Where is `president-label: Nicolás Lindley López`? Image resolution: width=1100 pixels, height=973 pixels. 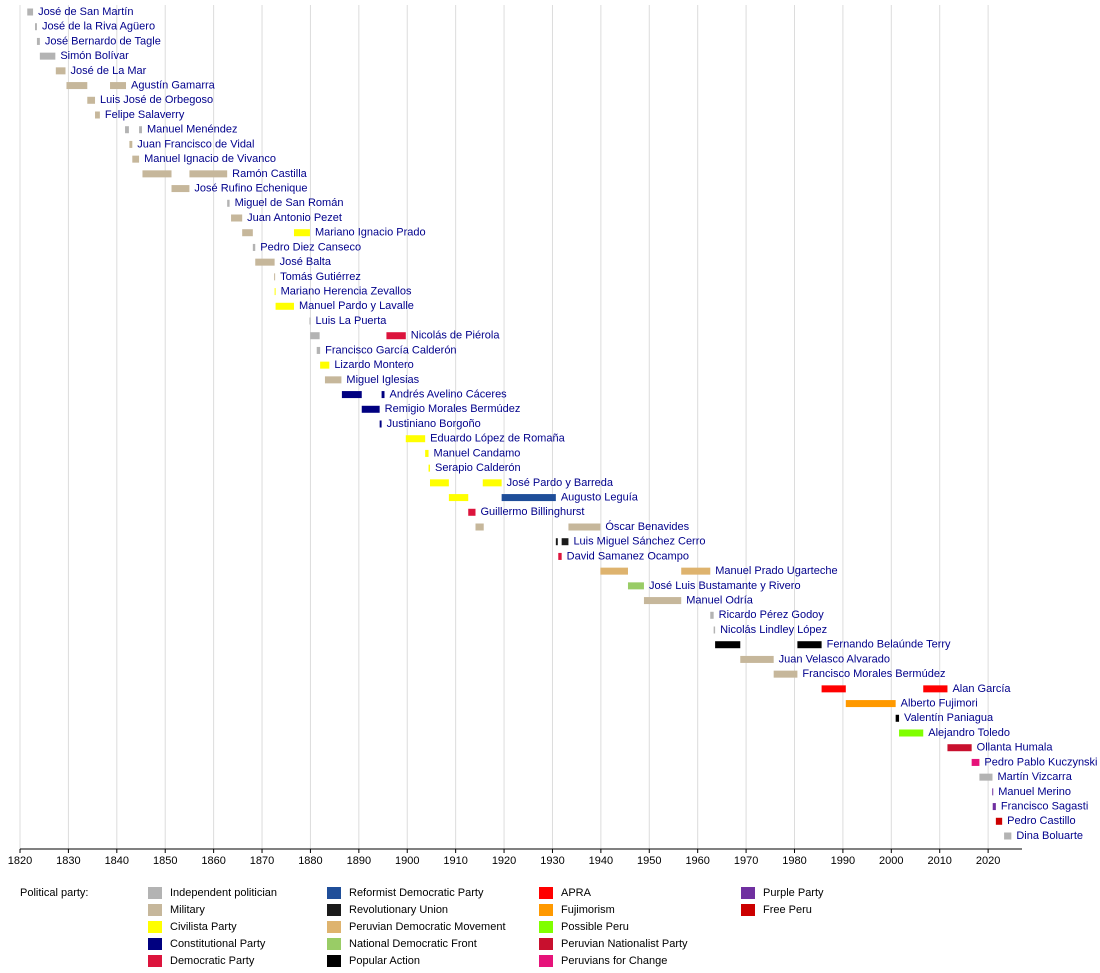
president-label: Nicolás Lindley López is located at coordinates (773, 630).